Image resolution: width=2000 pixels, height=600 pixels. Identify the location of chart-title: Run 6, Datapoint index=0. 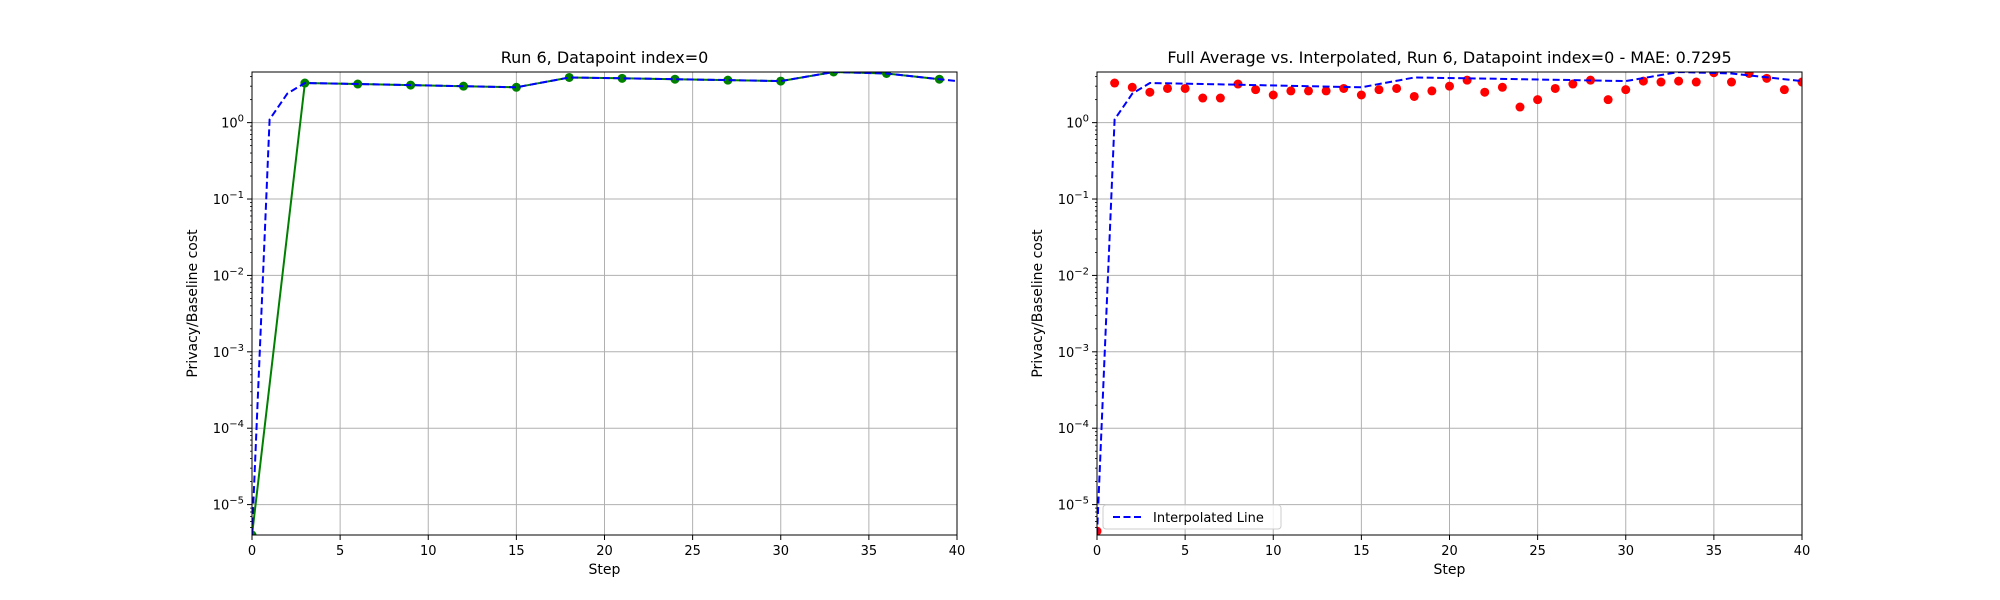
(605, 57).